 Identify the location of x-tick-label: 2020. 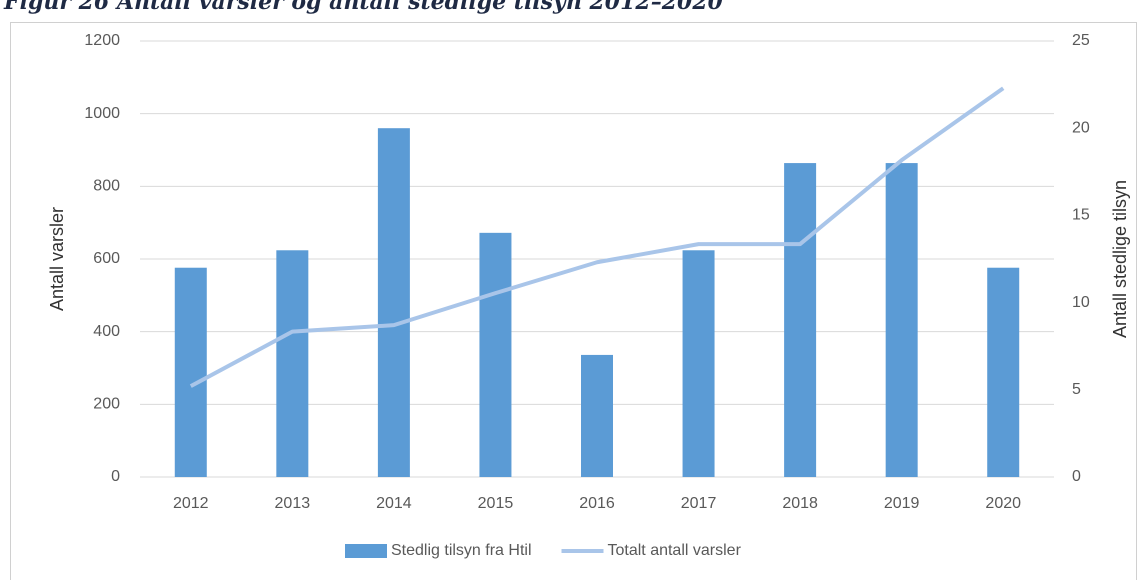
(1003, 503).